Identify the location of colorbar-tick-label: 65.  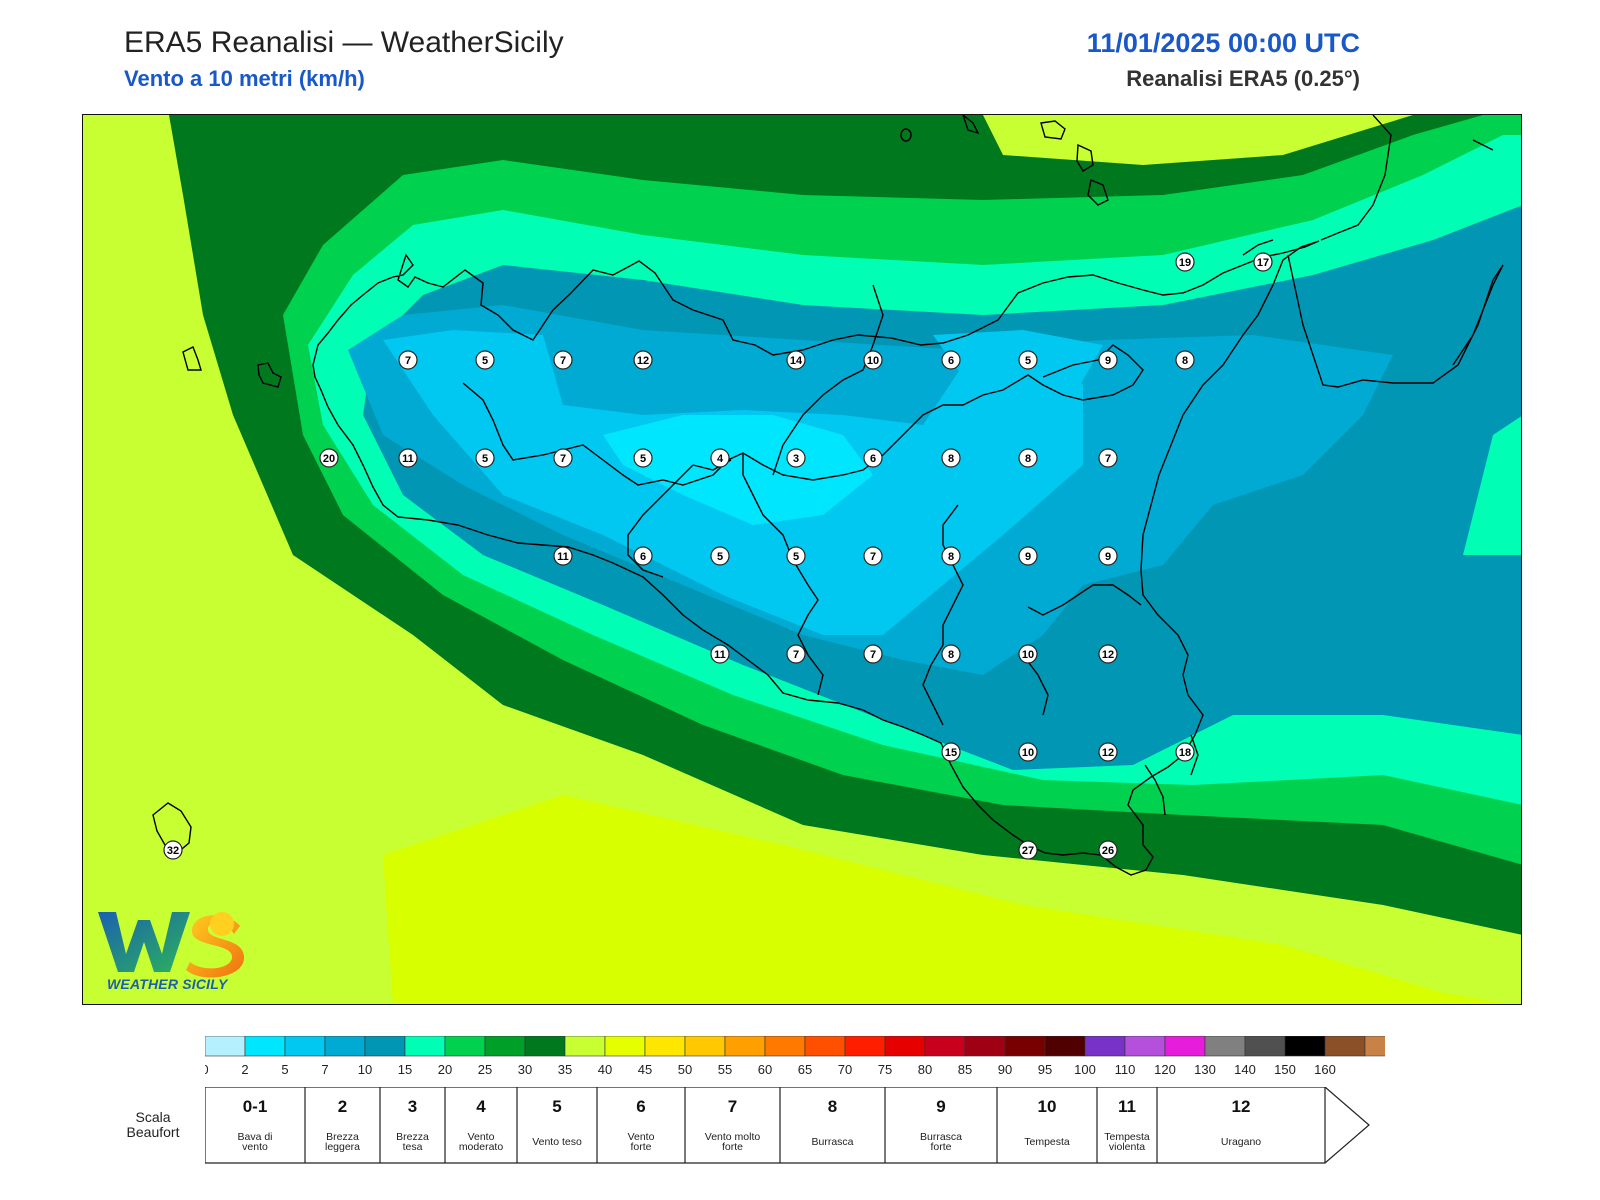
(805, 1069).